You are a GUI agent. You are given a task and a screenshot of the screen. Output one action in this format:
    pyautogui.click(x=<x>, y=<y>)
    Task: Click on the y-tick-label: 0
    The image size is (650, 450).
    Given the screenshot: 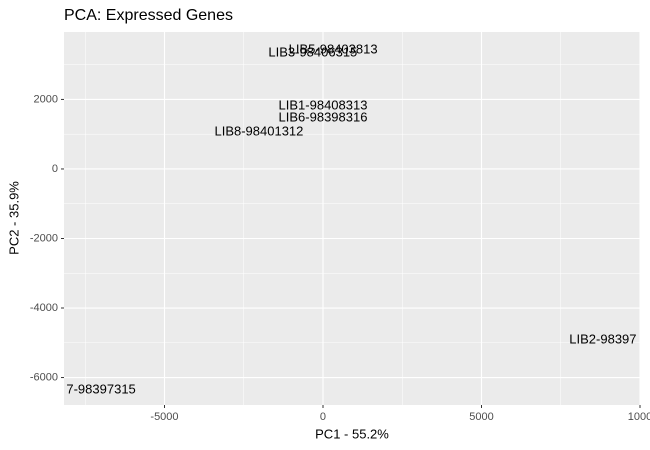 What is the action you would take?
    pyautogui.click(x=55, y=169)
    